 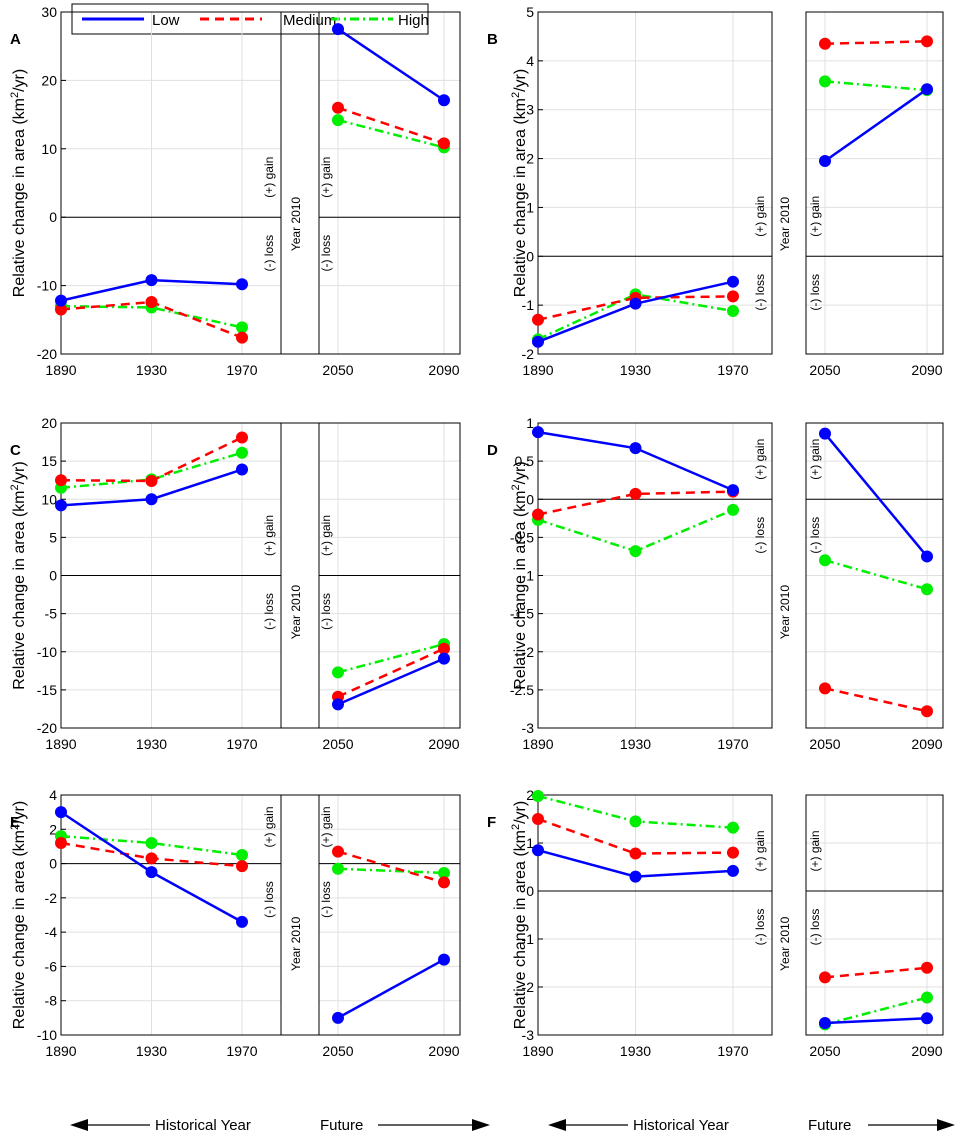 I want to click on y-tick-label: -5, so click(x=51, y=614).